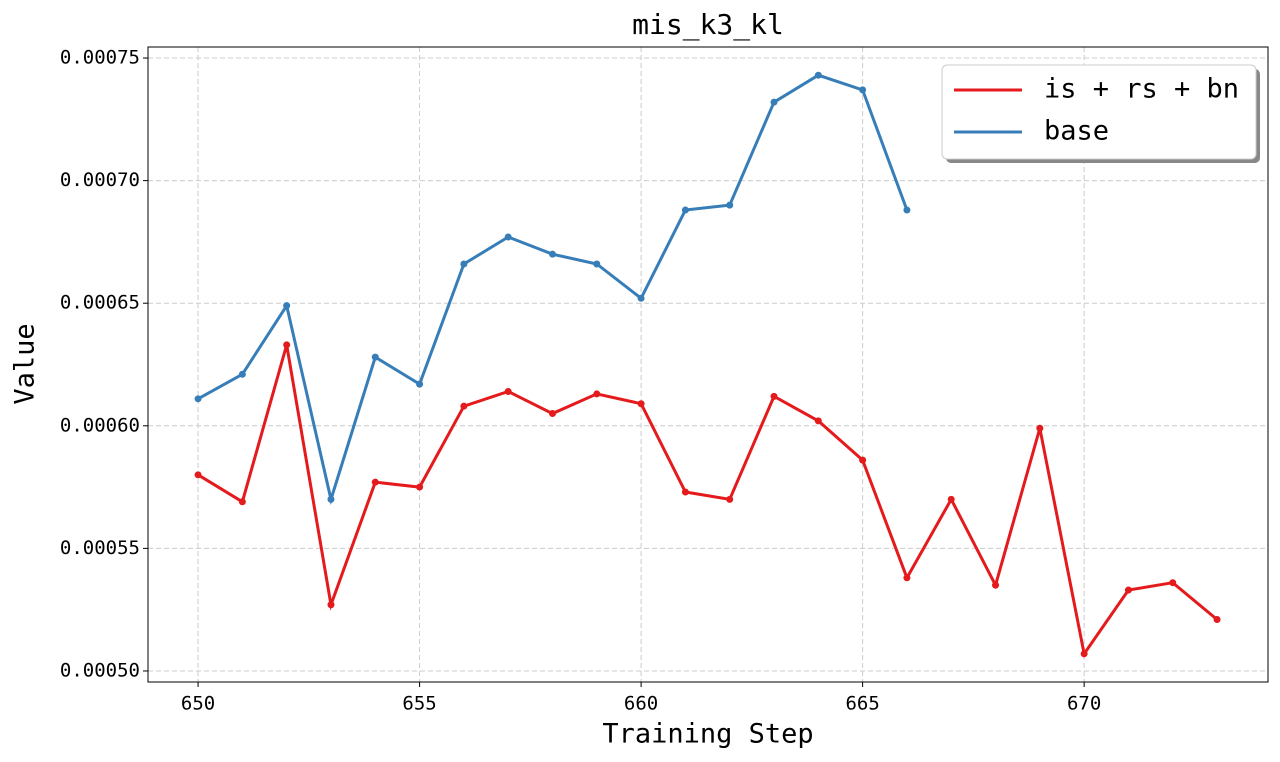 The width and height of the screenshot is (1280, 762). I want to click on y-tick-label: 0.00060, so click(100, 425).